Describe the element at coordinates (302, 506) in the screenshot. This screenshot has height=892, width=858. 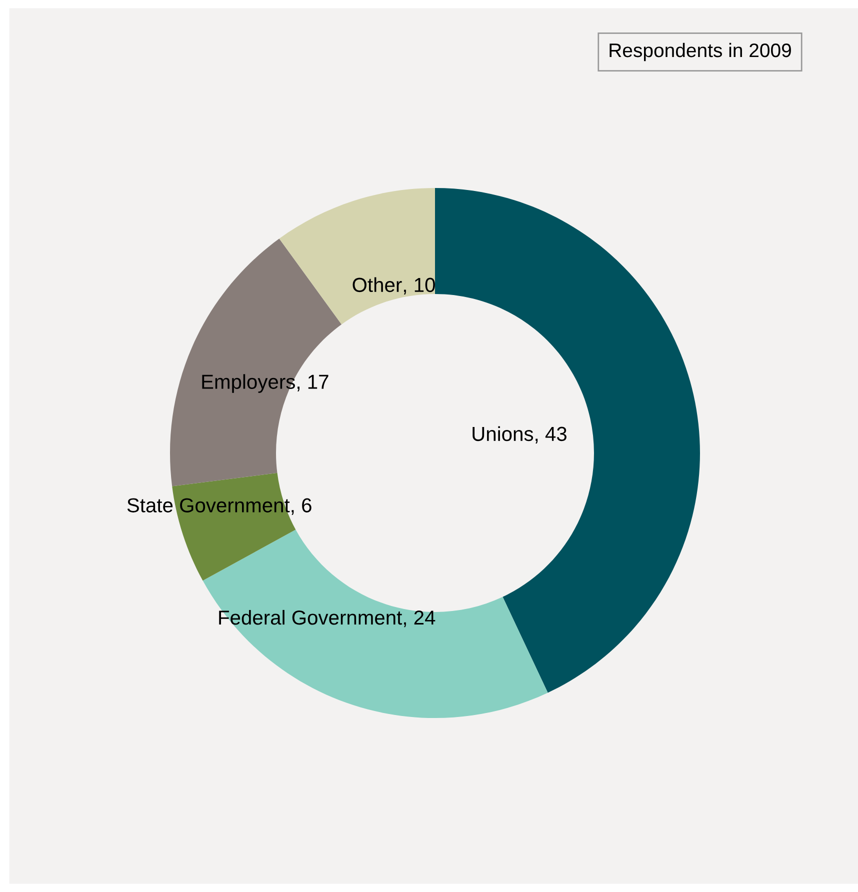
I see `data-label: , 6` at that location.